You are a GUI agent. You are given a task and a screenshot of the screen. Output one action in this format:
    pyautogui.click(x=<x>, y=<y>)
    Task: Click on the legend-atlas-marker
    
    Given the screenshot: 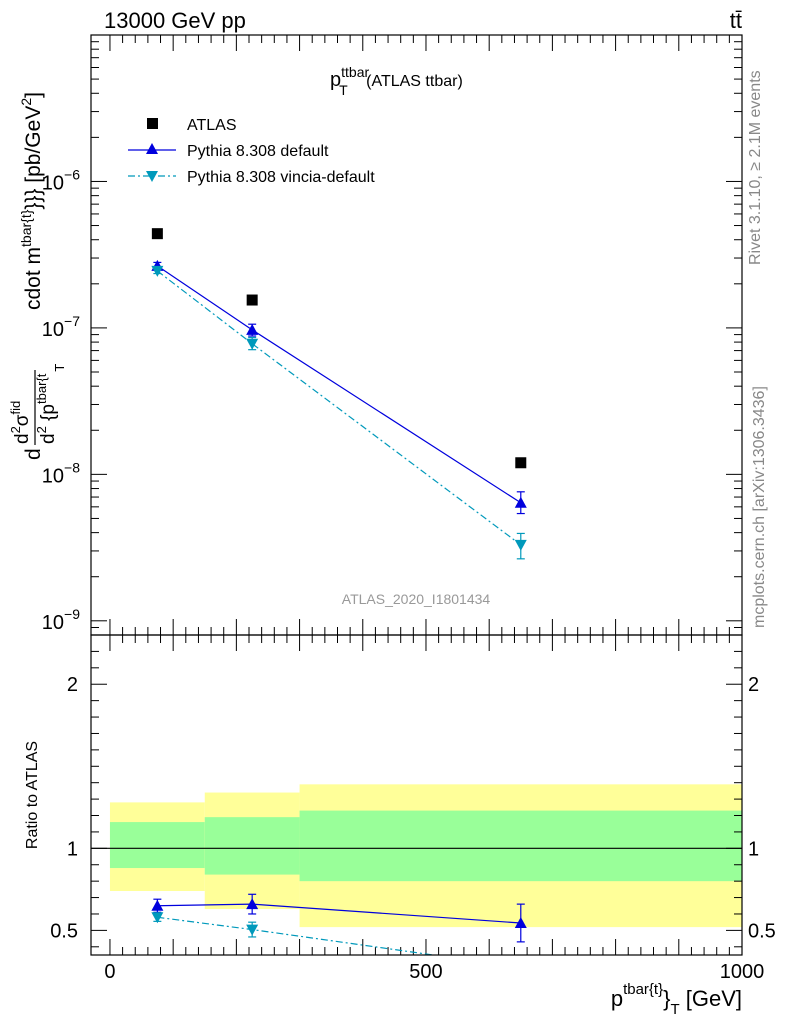 What is the action you would take?
    pyautogui.click(x=152, y=123)
    